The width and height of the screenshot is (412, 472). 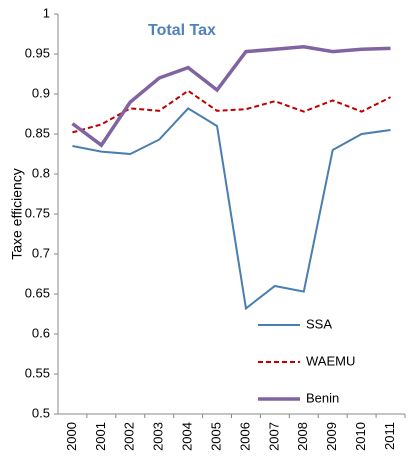 What do you see at coordinates (215, 436) in the screenshot?
I see `x-tick-label: 2005` at bounding box center [215, 436].